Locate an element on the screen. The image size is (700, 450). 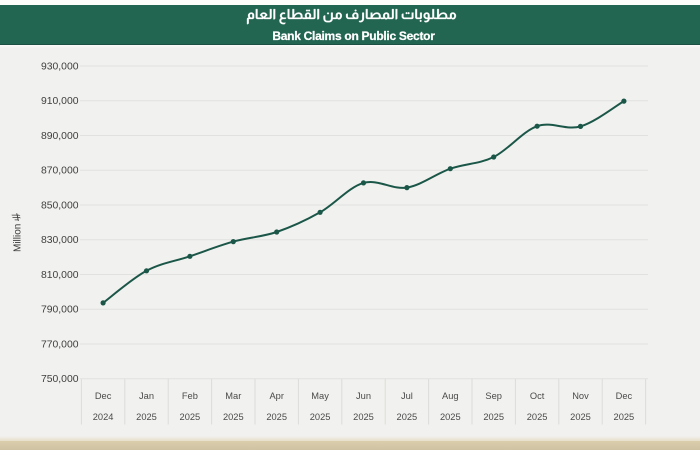
svg-text: 850,000 is located at coordinates (60, 205).